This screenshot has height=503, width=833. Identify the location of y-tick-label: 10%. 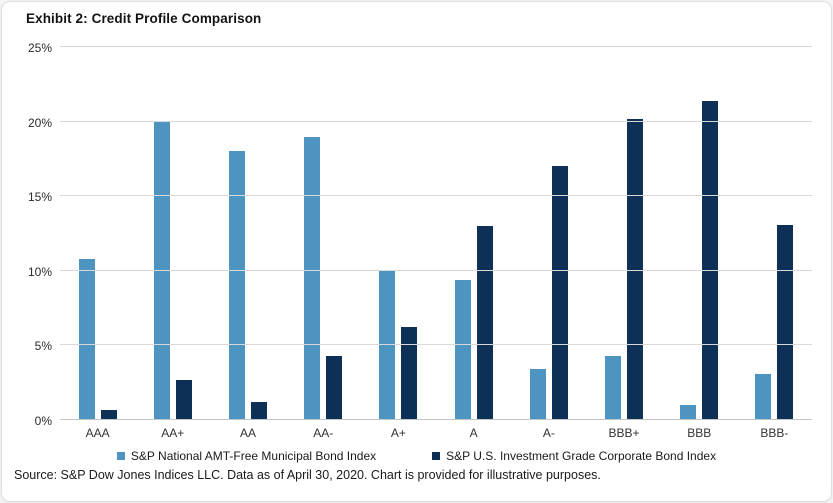
(39, 271).